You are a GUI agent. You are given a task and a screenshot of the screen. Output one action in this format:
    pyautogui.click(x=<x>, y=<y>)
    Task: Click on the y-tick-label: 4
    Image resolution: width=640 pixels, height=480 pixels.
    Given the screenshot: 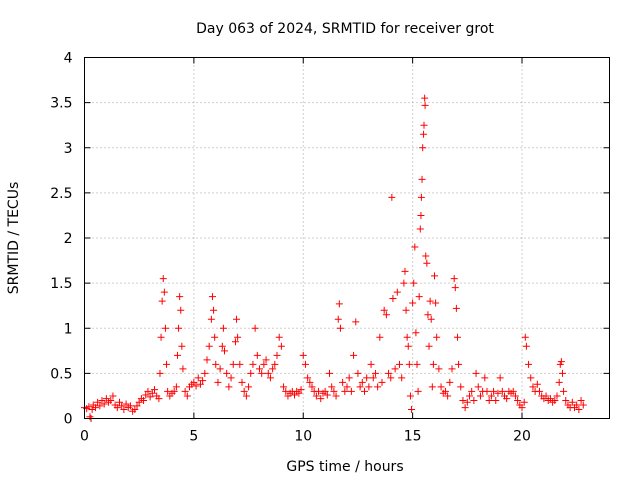 What is the action you would take?
    pyautogui.click(x=68, y=59)
    